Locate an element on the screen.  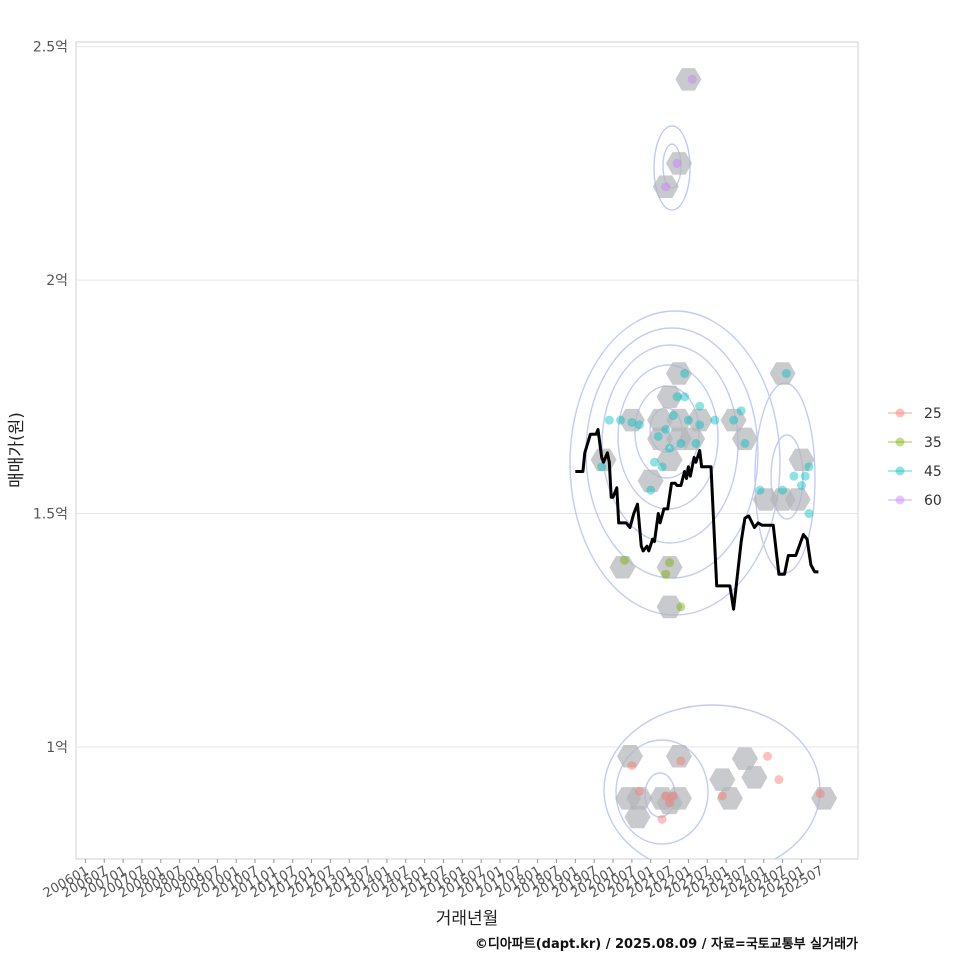
legend-label: 60 is located at coordinates (933, 501).